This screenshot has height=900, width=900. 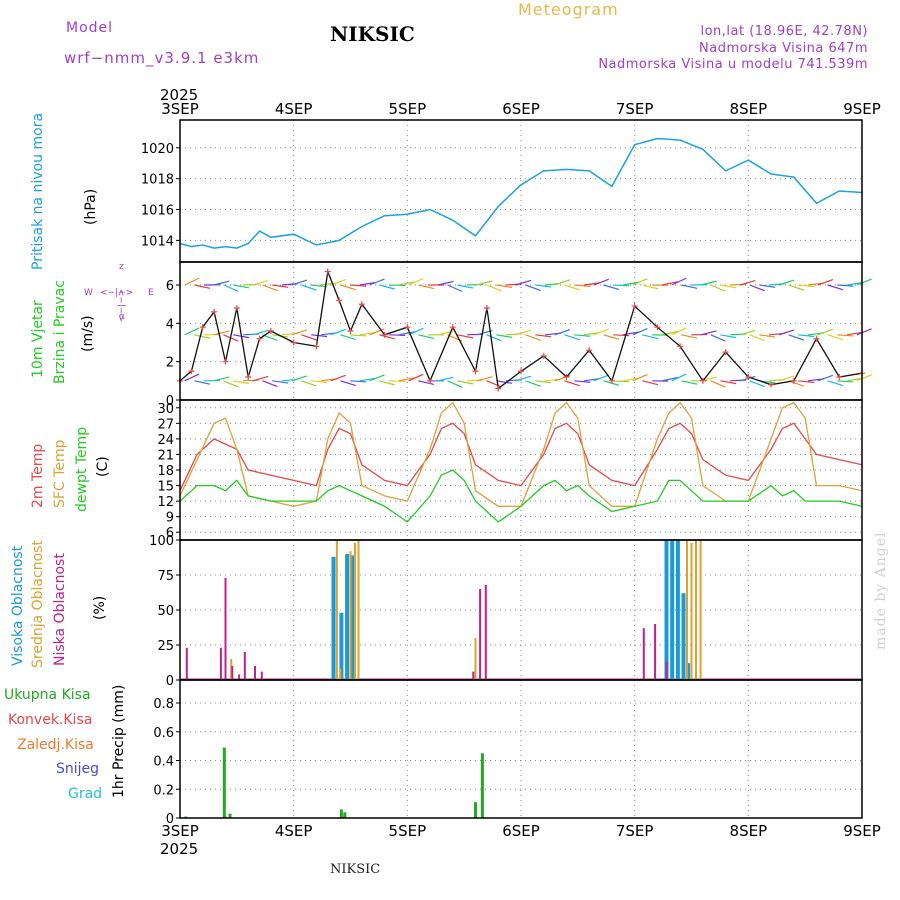 I want to click on panel-frame, so click(x=521, y=749).